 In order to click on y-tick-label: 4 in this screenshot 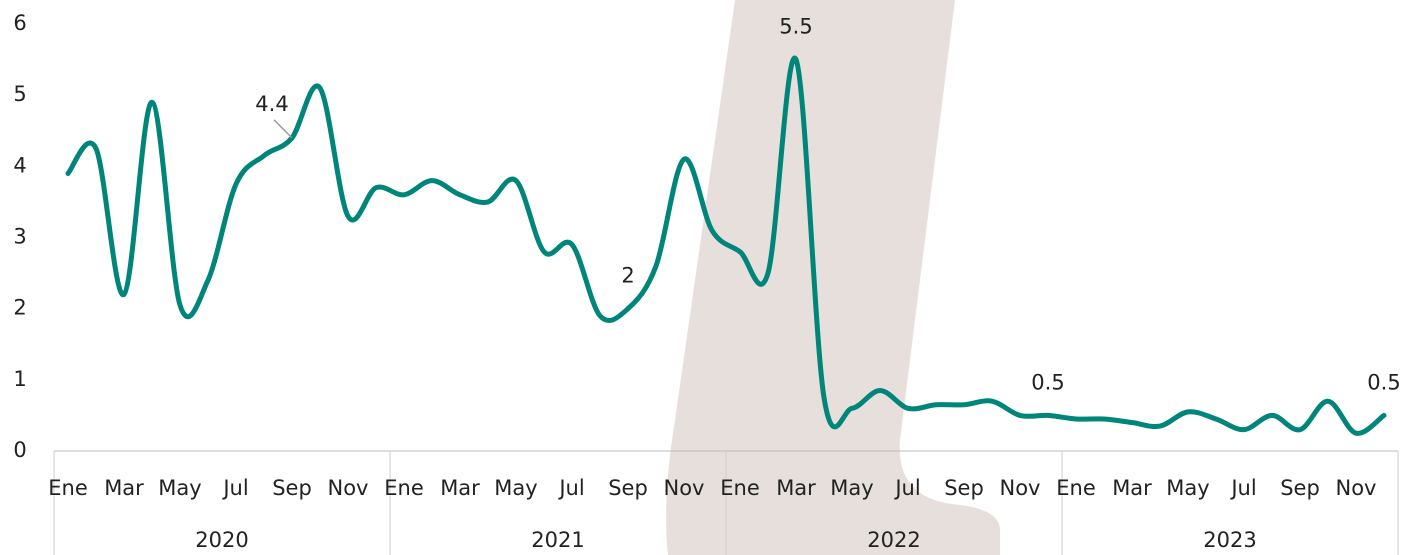, I will do `click(19, 165)`.